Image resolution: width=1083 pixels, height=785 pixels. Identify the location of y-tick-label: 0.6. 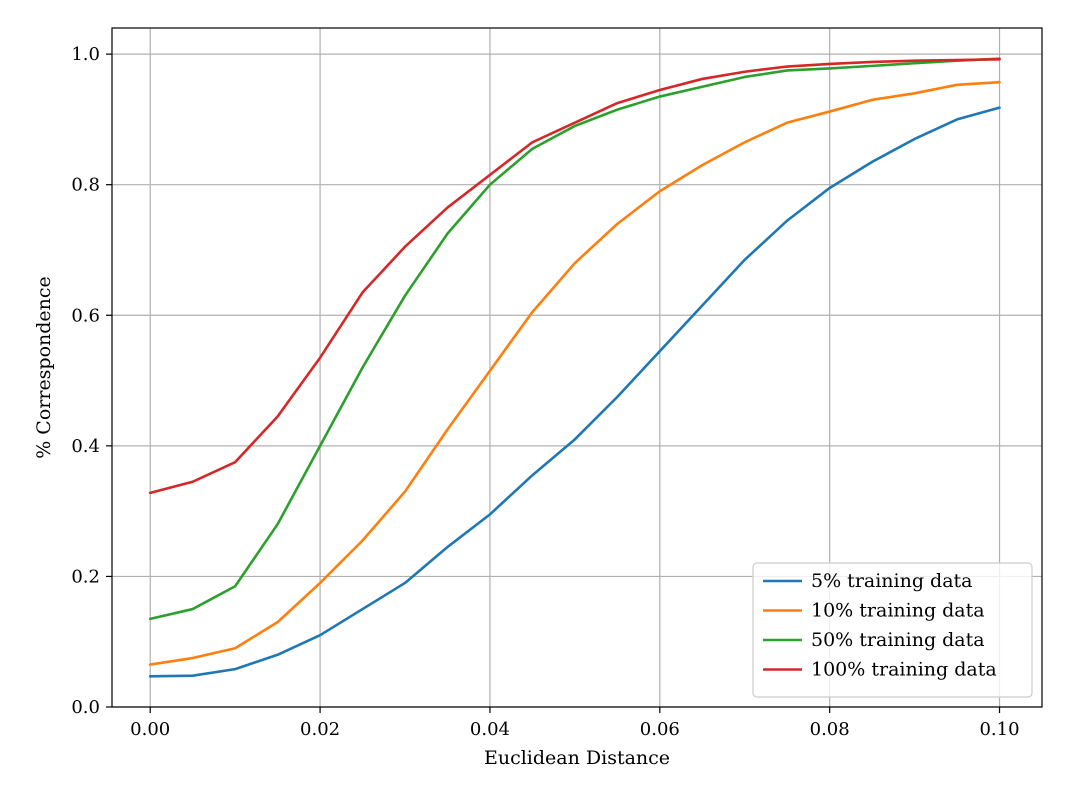
(85, 315).